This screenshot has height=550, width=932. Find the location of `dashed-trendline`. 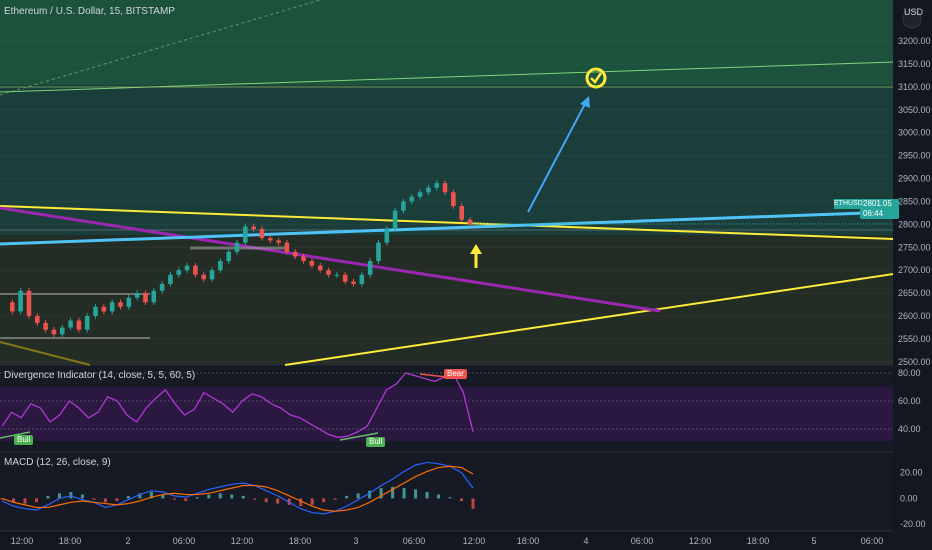

dashed-trendline is located at coordinates (160, 48).